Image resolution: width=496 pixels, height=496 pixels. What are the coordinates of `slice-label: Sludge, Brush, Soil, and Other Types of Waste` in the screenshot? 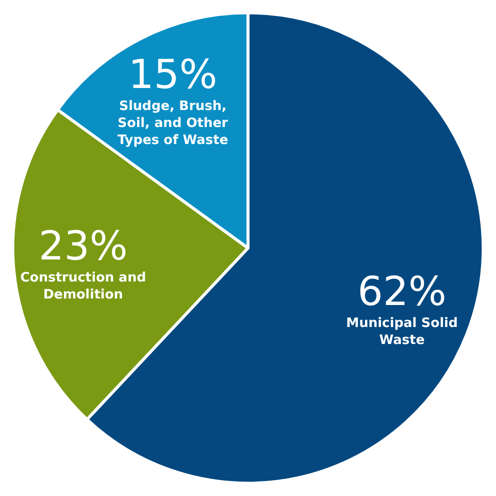 It's located at (173, 123).